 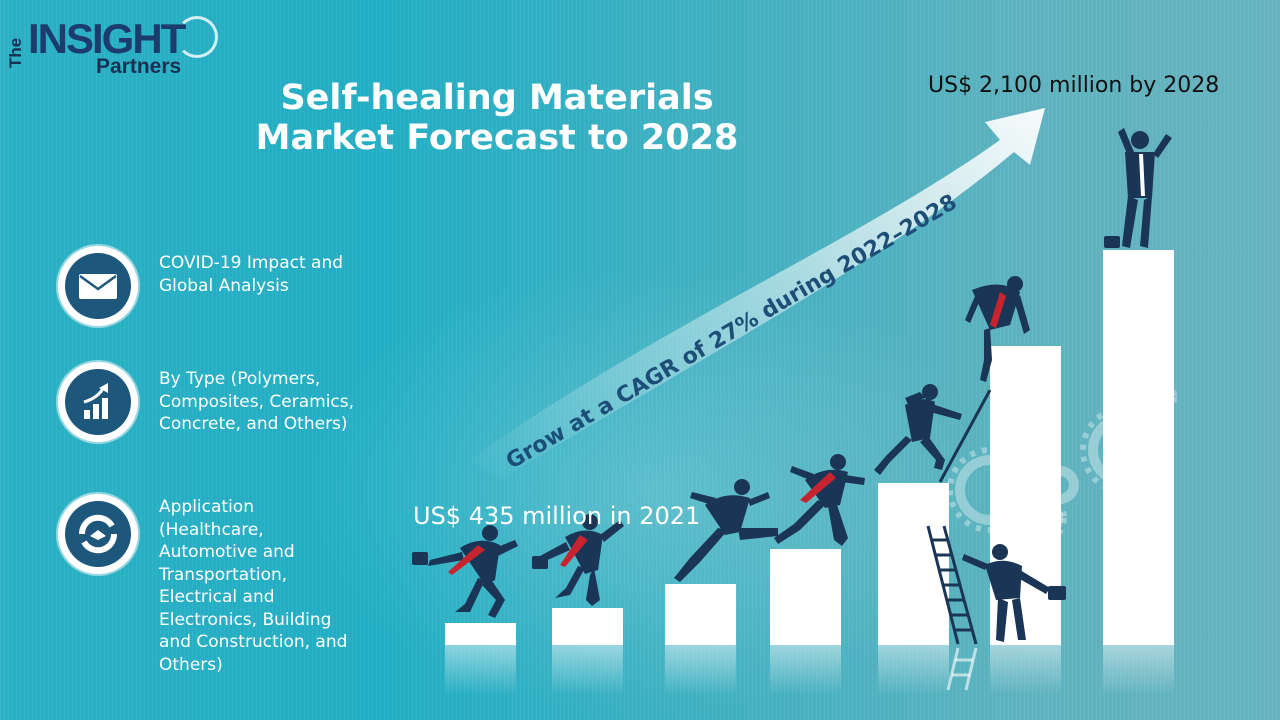 What do you see at coordinates (952, 585) in the screenshot?
I see `ladder-icon` at bounding box center [952, 585].